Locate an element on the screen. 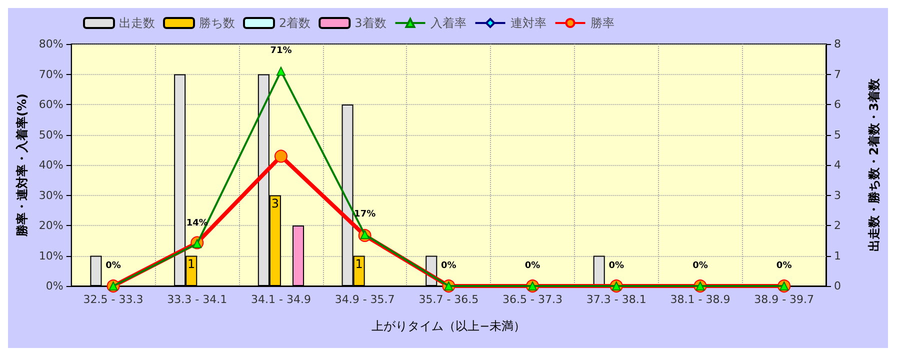  y-axis-title: 勝率・連対率・入着率(%) is located at coordinates (22, 166).